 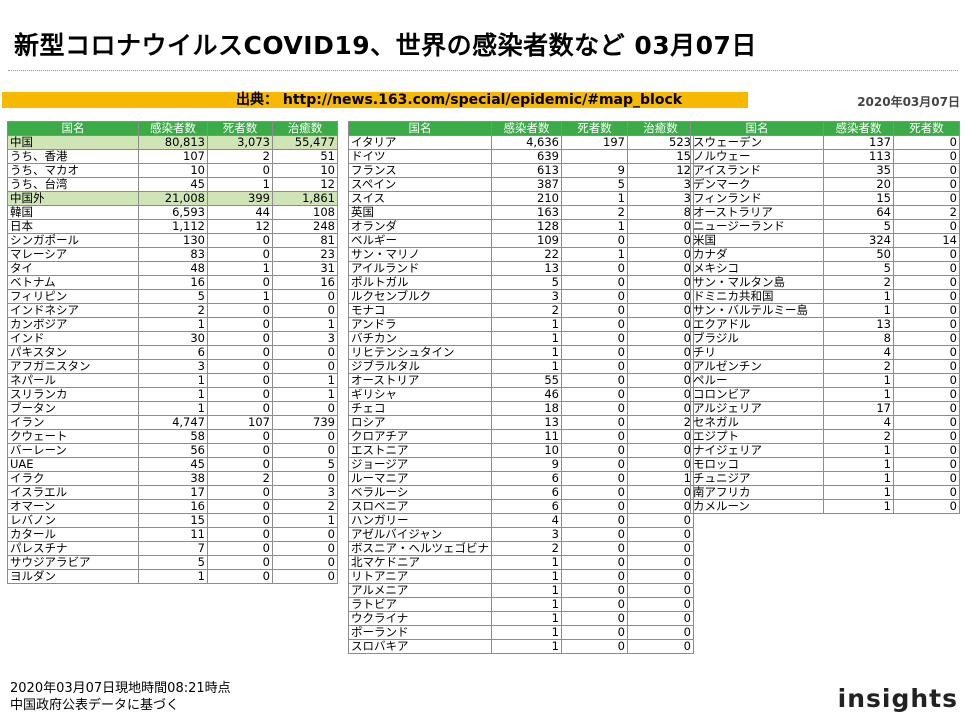 What do you see at coordinates (521, 156) in the screenshot?
I see `table-row: ドイツ 639 15` at bounding box center [521, 156].